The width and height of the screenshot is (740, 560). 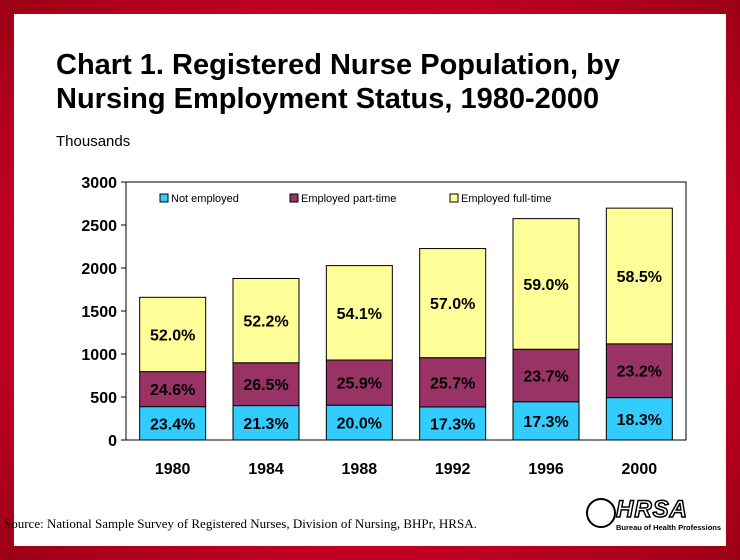 What do you see at coordinates (652, 509) in the screenshot?
I see `logo-wordmark: HRSA` at bounding box center [652, 509].